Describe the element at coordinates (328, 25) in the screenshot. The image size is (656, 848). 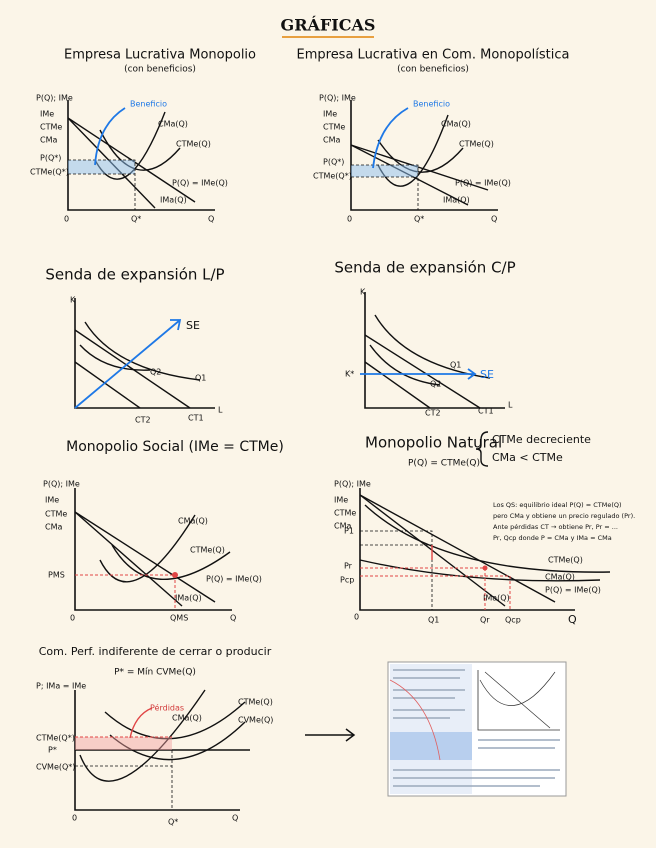
I see `page-title: GRÁFICAS` at that location.